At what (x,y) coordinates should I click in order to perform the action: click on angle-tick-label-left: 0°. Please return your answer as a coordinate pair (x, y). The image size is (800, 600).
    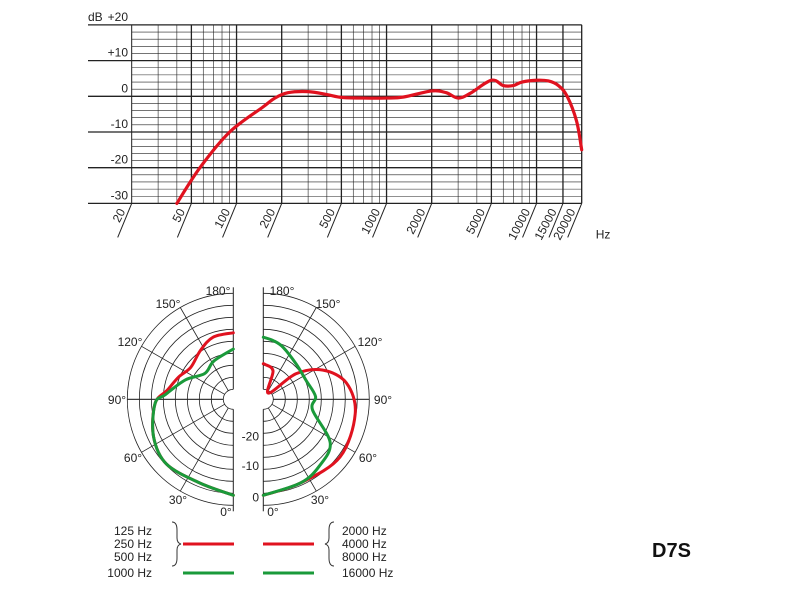
    Looking at the image, I should click on (226, 512).